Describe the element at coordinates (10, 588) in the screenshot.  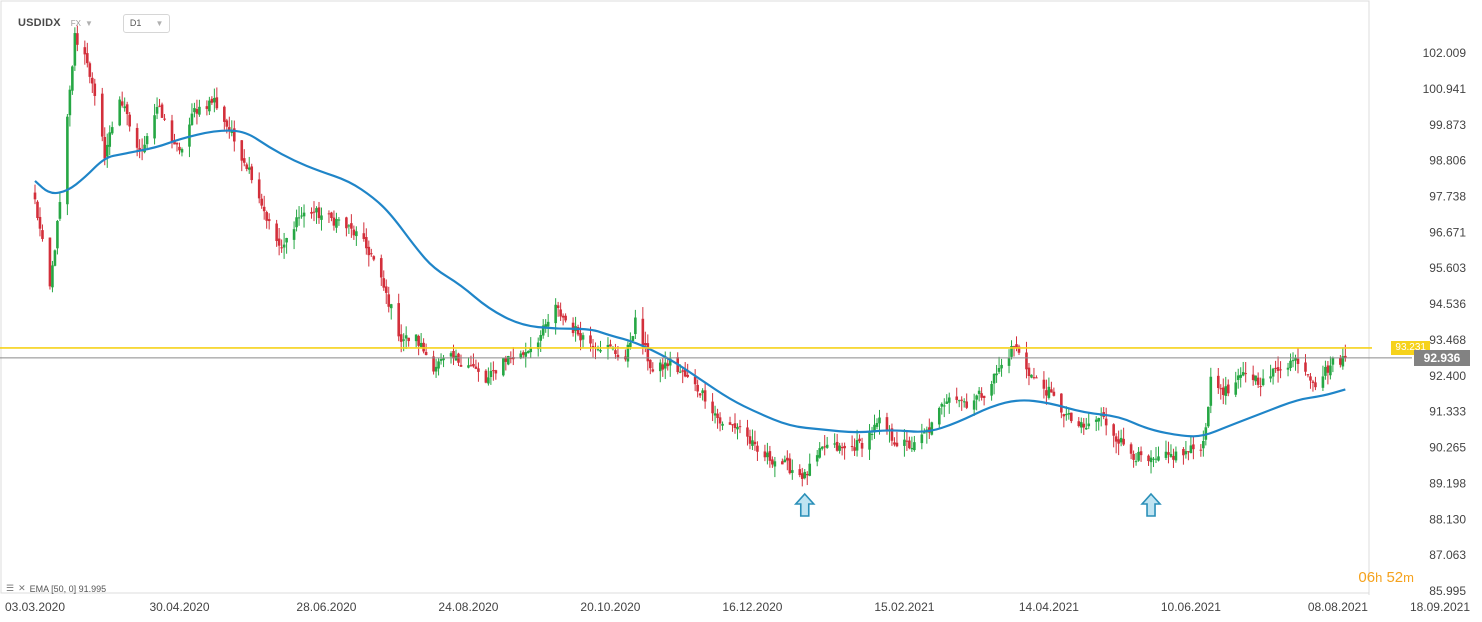
I see `settings-icon: ☰` at that location.